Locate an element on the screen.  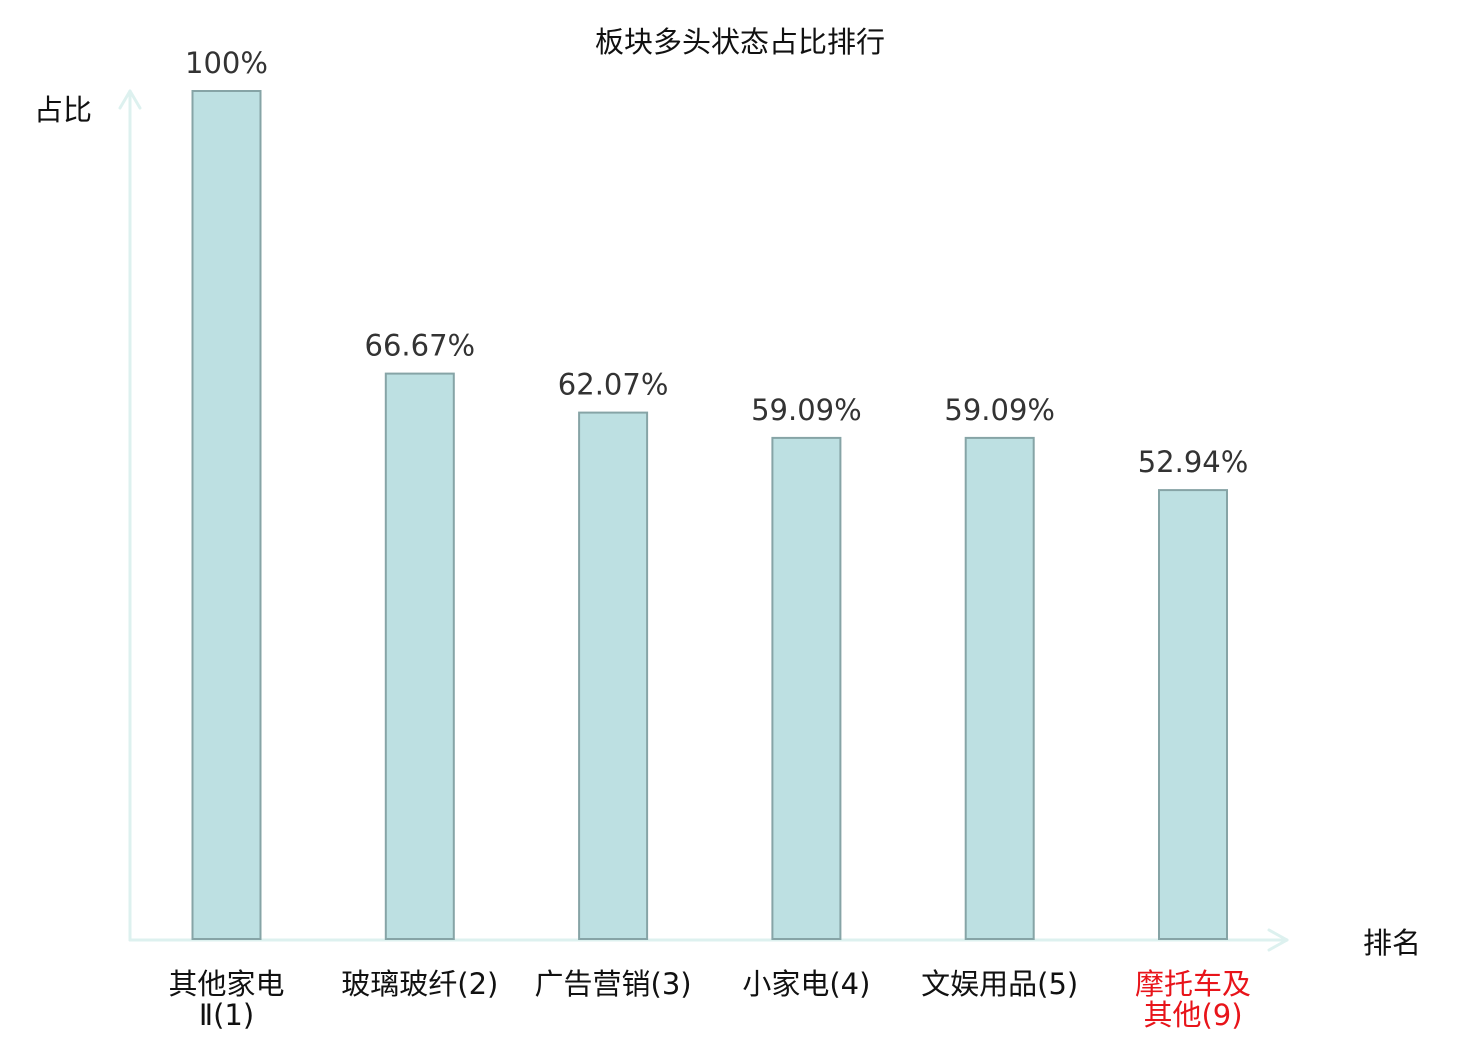
category-tick-label: 摩托车及 is located at coordinates (1193, 984).